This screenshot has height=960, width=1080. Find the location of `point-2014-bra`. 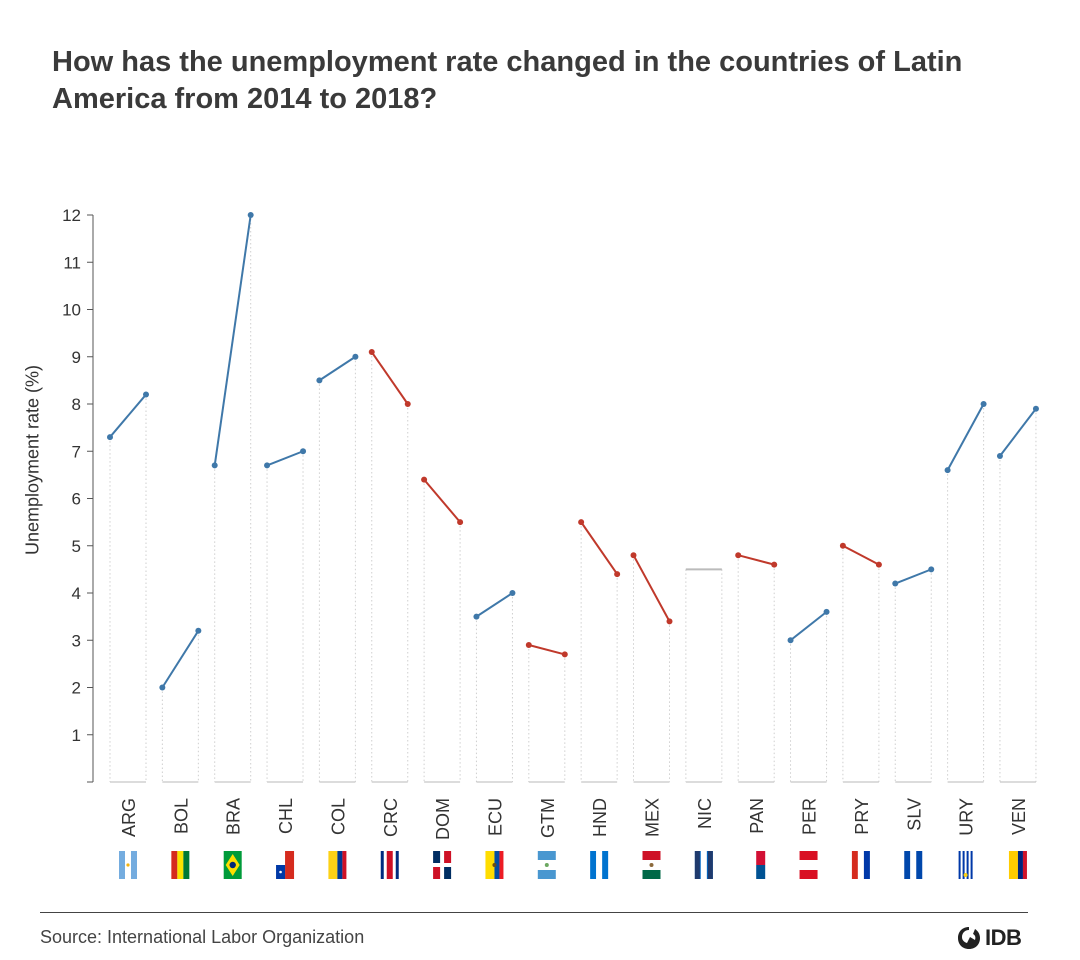

point-2014-bra is located at coordinates (214, 465).